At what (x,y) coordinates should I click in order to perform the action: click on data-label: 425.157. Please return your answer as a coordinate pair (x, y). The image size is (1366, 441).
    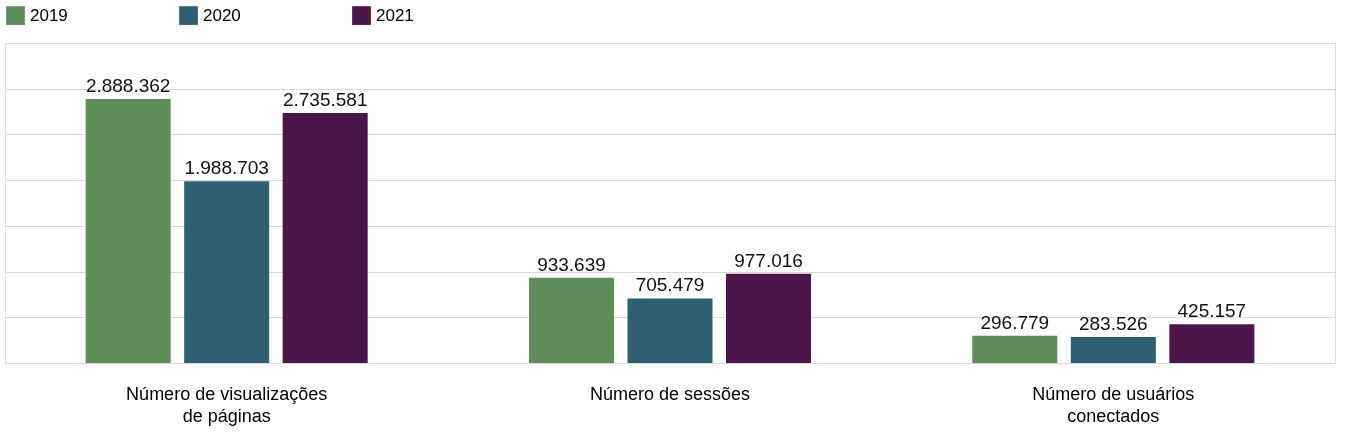
    Looking at the image, I should click on (1212, 311).